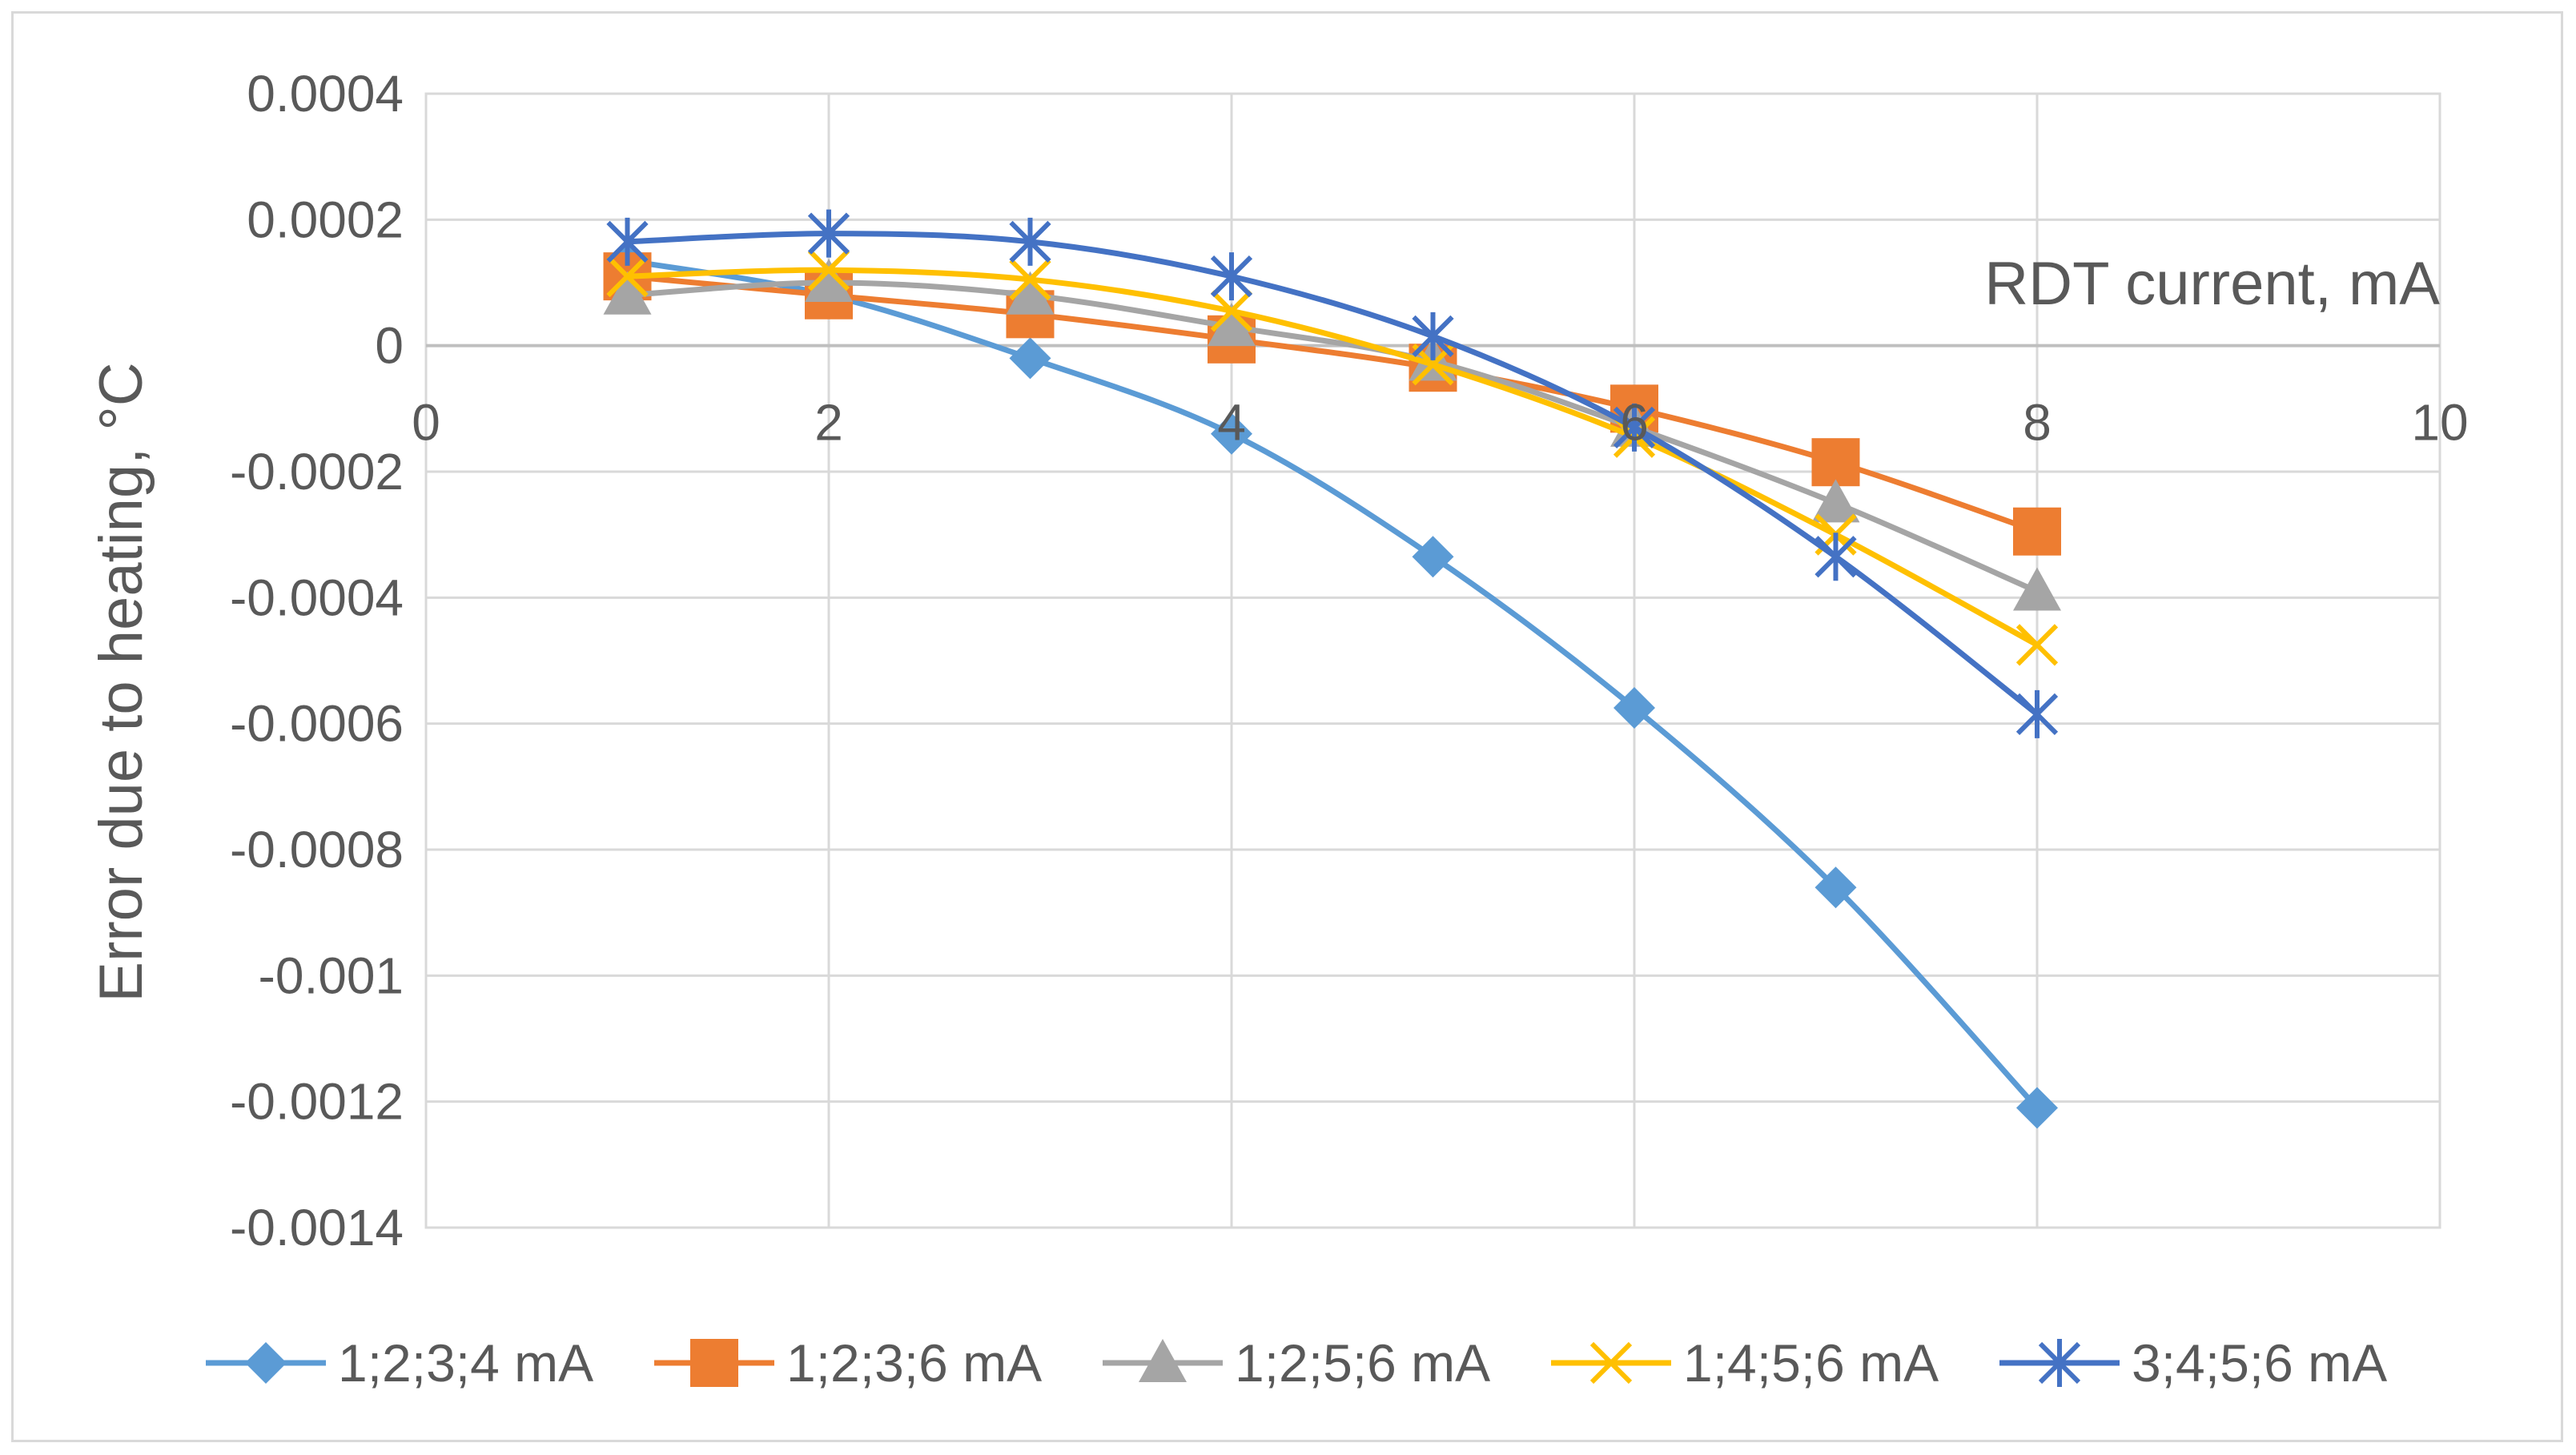 This screenshot has width=2576, height=1455. What do you see at coordinates (1231, 423) in the screenshot?
I see `x-tick-label: 4` at bounding box center [1231, 423].